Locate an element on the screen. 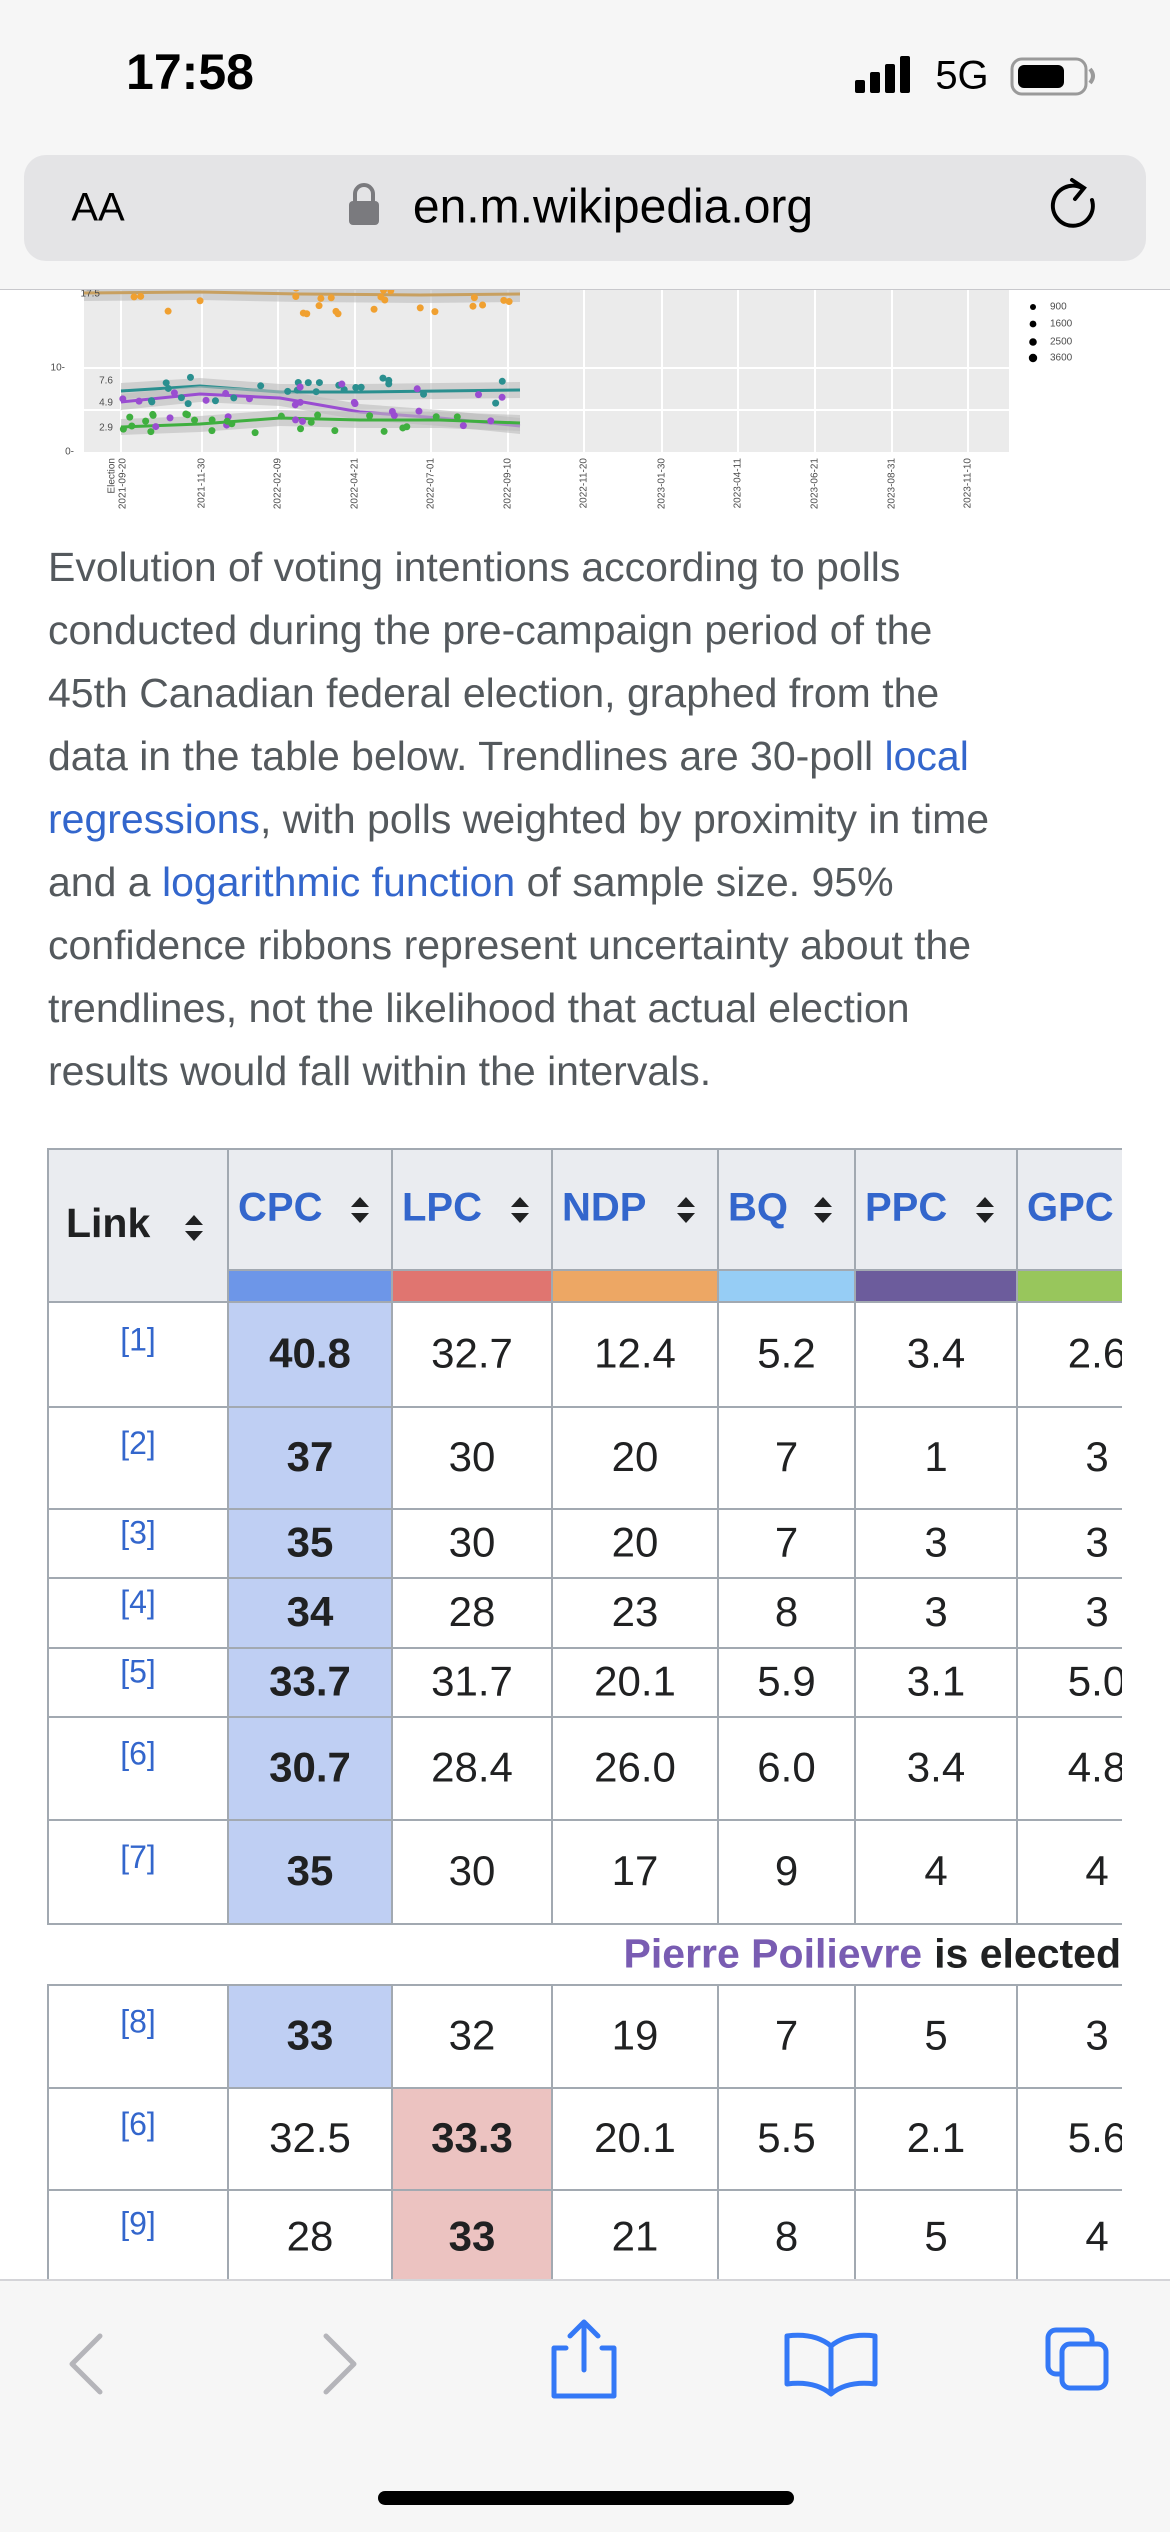  share-button is located at coordinates (584, 2359).